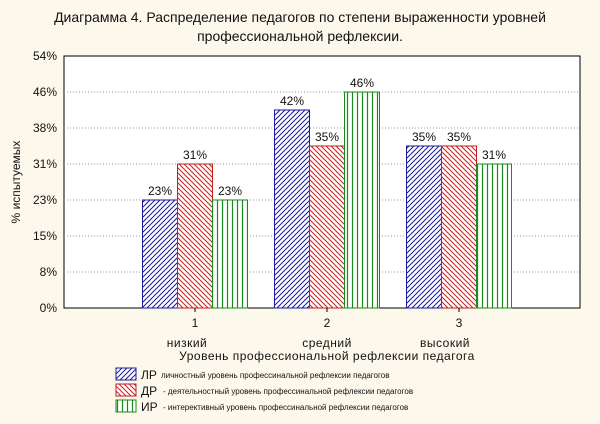 The height and width of the screenshot is (424, 600). Describe the element at coordinates (195, 236) in the screenshot. I see `bar-ДР-1` at that location.